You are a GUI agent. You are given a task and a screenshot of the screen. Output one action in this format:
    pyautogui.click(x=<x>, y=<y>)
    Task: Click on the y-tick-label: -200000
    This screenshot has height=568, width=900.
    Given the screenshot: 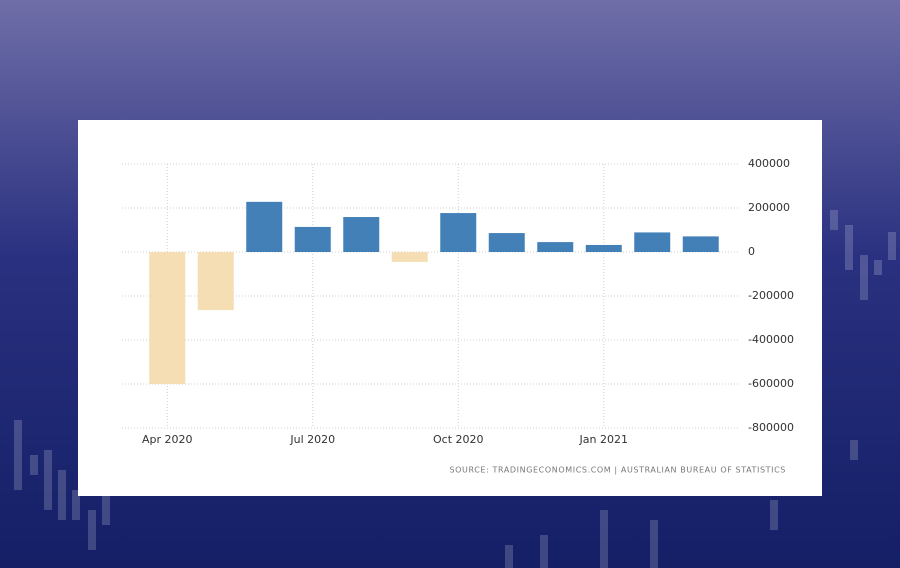 What is the action you would take?
    pyautogui.click(x=771, y=295)
    